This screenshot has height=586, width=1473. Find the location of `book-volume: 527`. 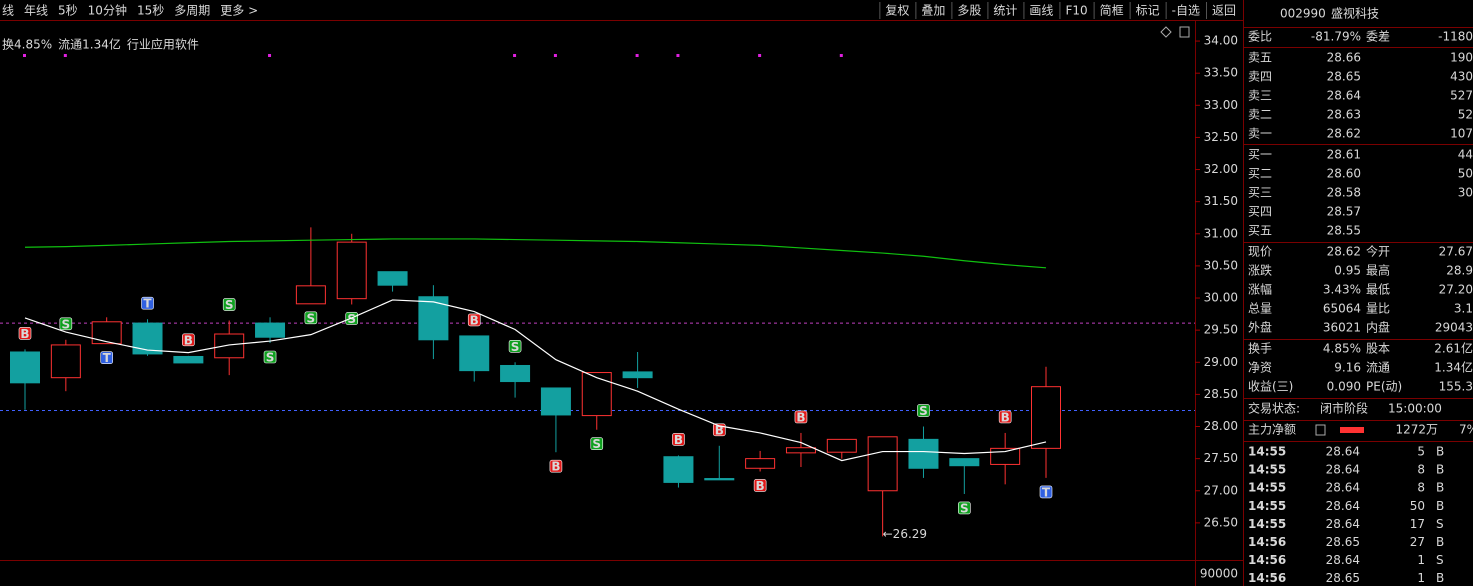

book-volume: 527 is located at coordinates (1461, 96).